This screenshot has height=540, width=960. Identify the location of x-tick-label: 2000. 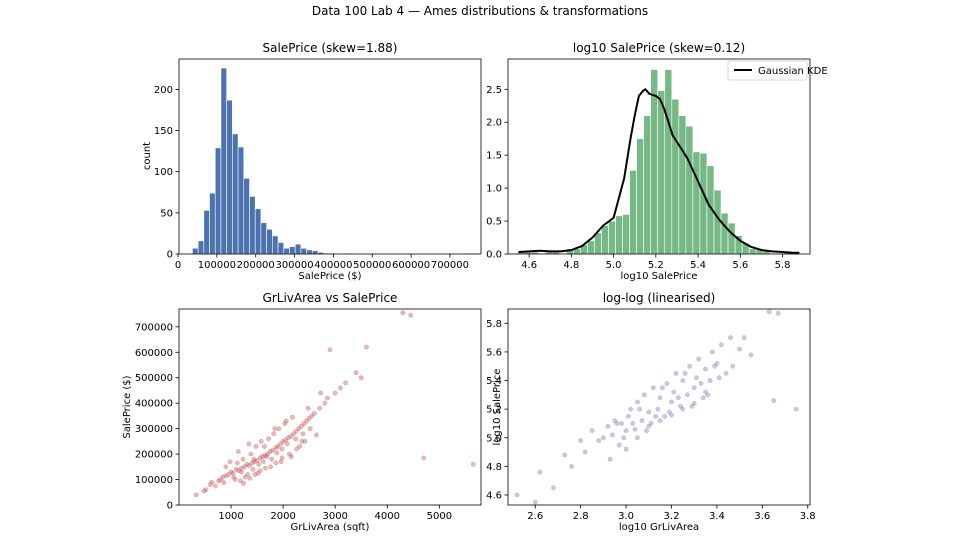
(282, 516).